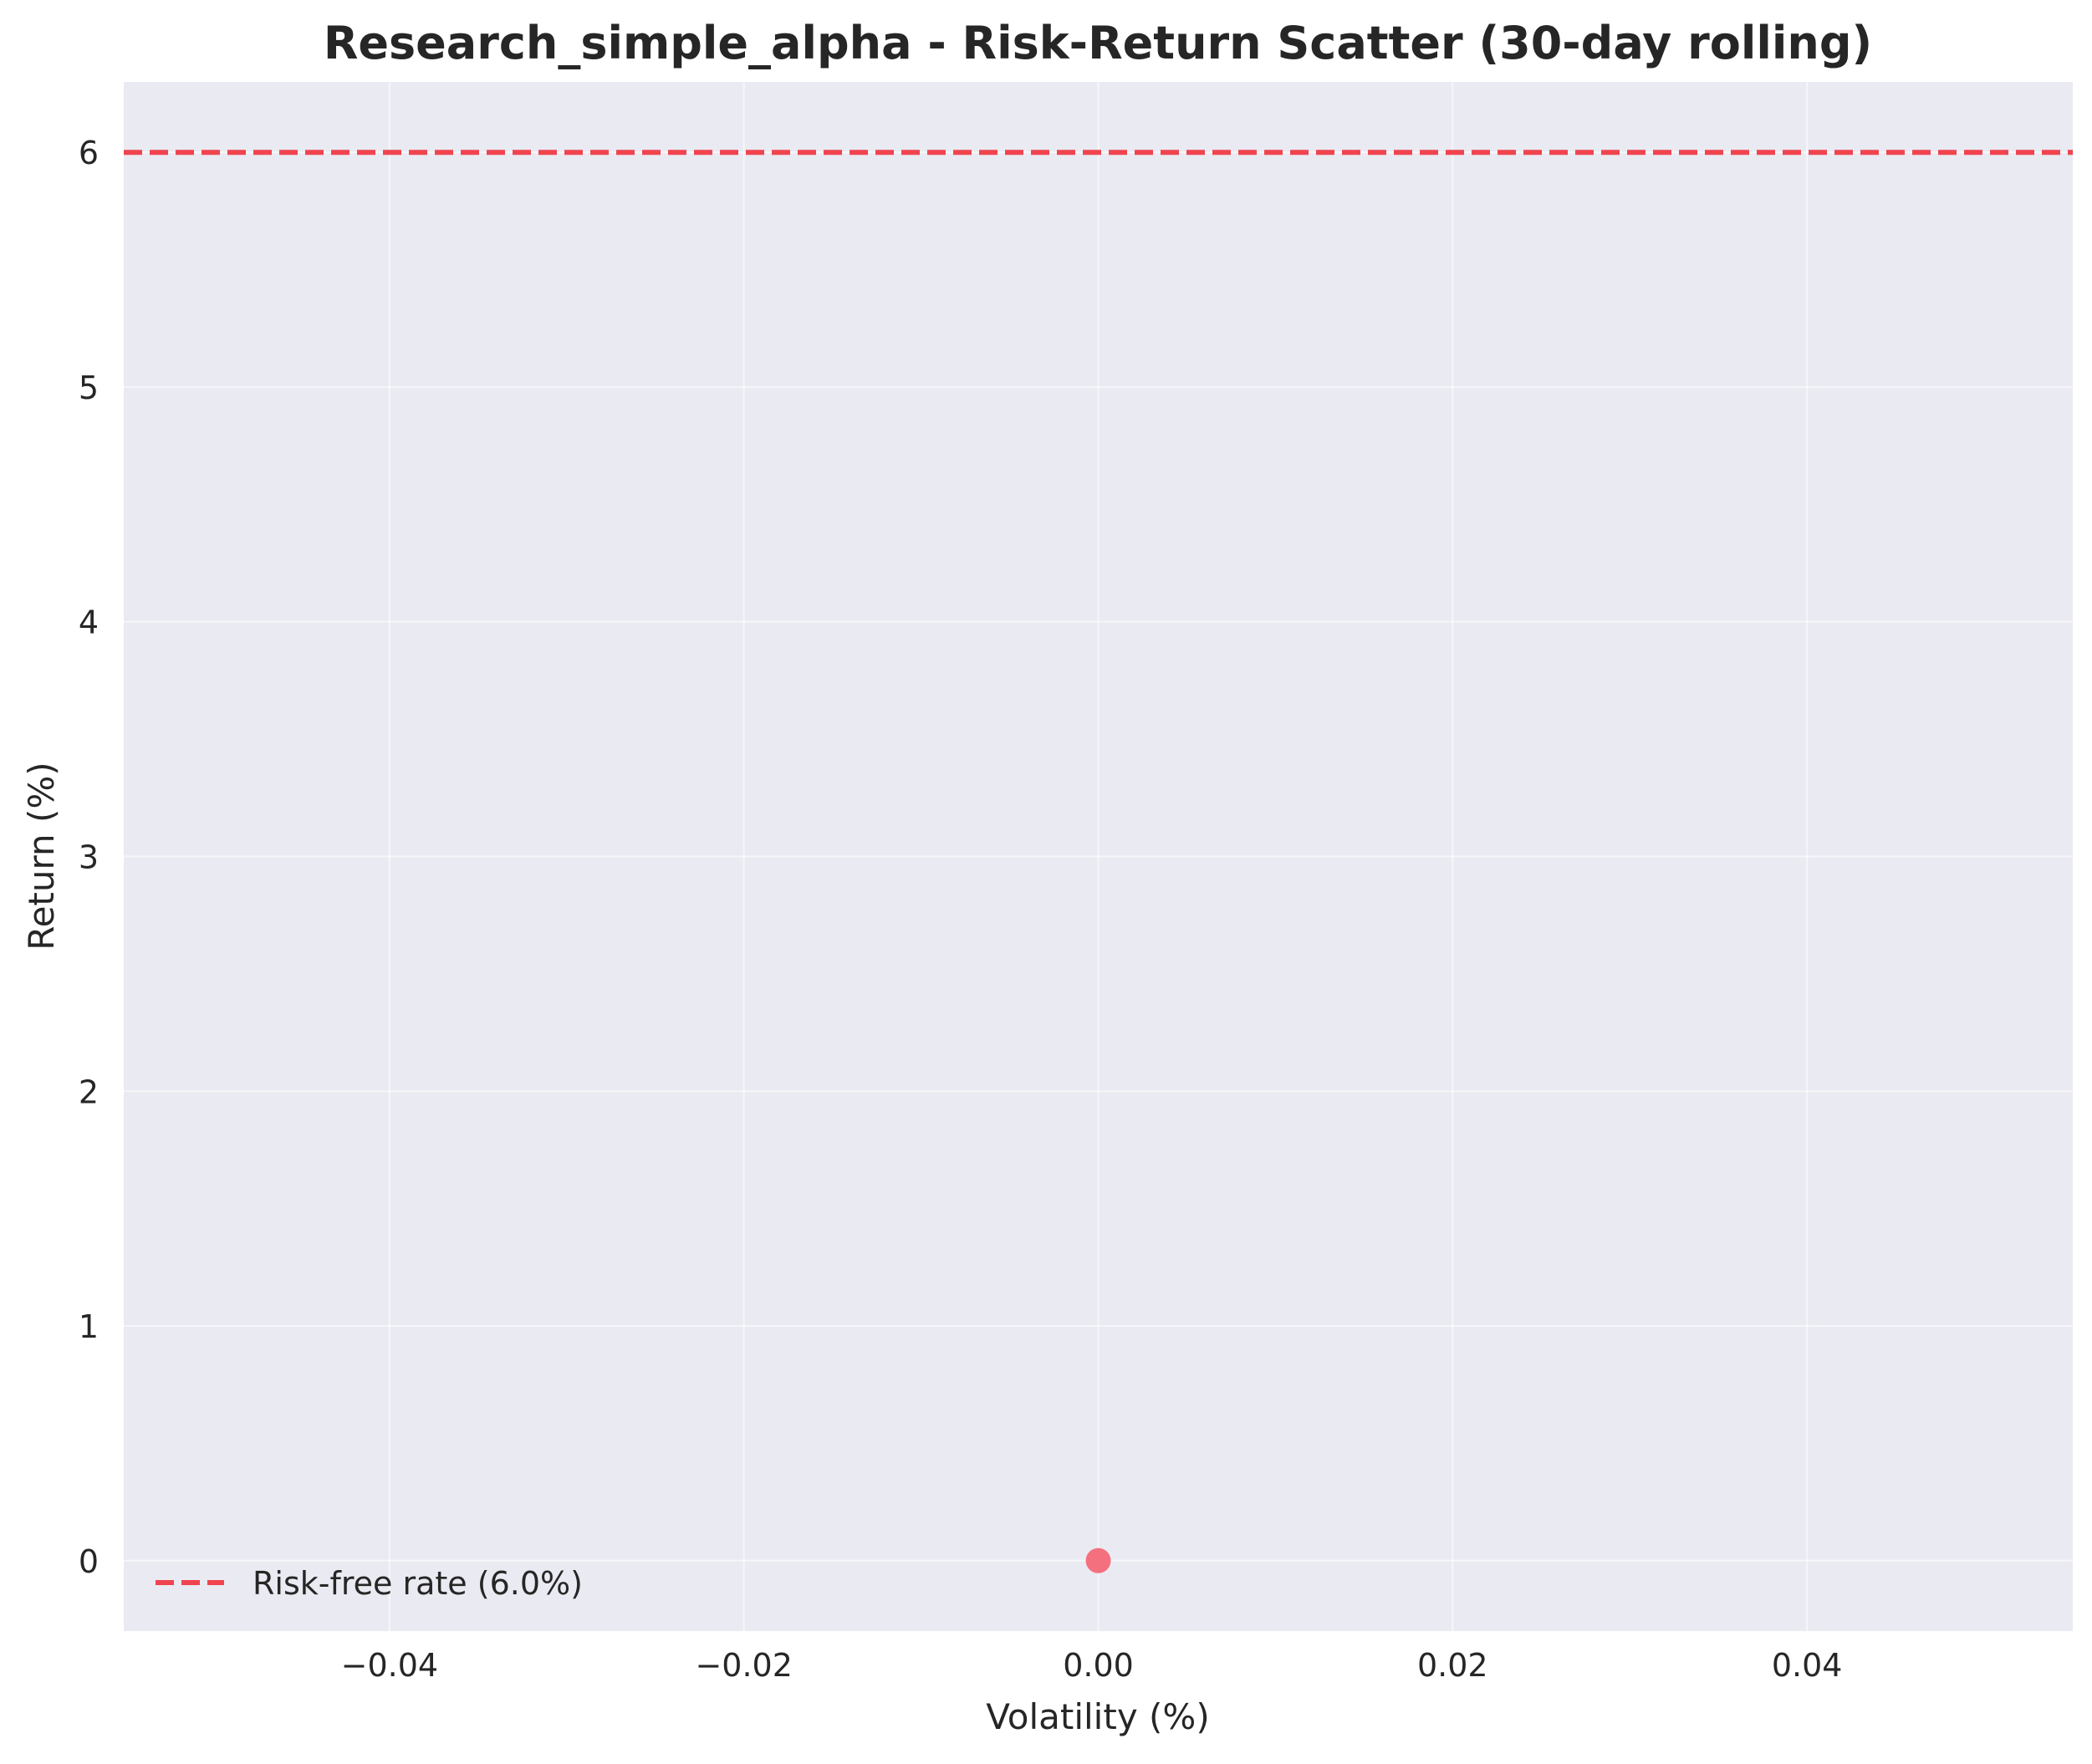 Image resolution: width=2092 pixels, height=1764 pixels. Describe the element at coordinates (89, 388) in the screenshot. I see `y-tick-label: 5` at that location.